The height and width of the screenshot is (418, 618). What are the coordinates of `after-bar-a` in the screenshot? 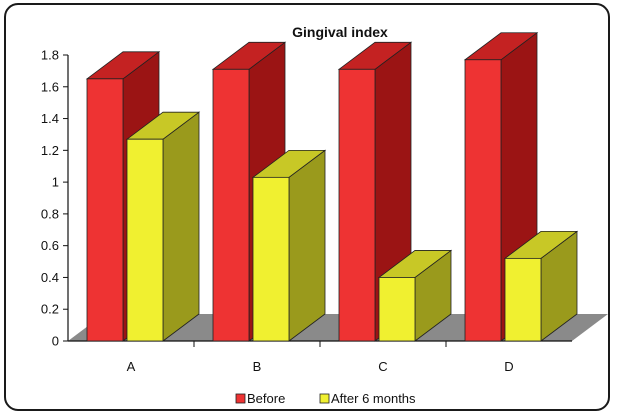 It's located at (163, 226).